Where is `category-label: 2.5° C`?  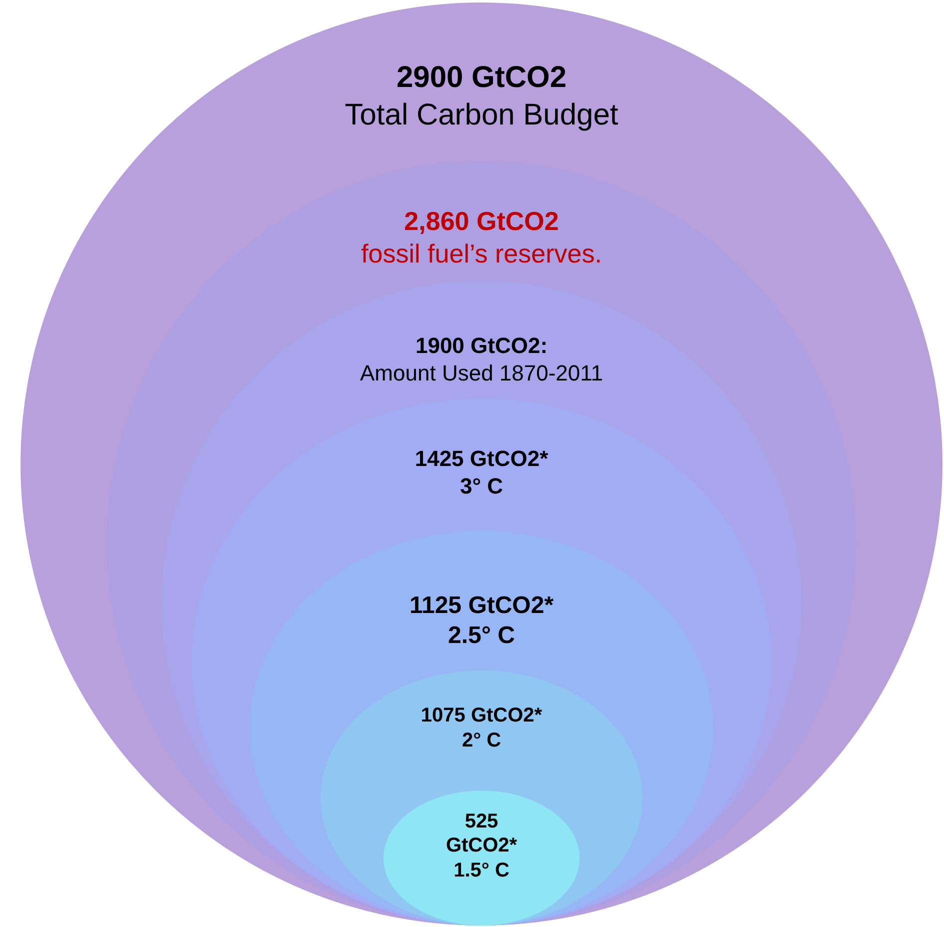 category-label: 2.5° C is located at coordinates (481, 636).